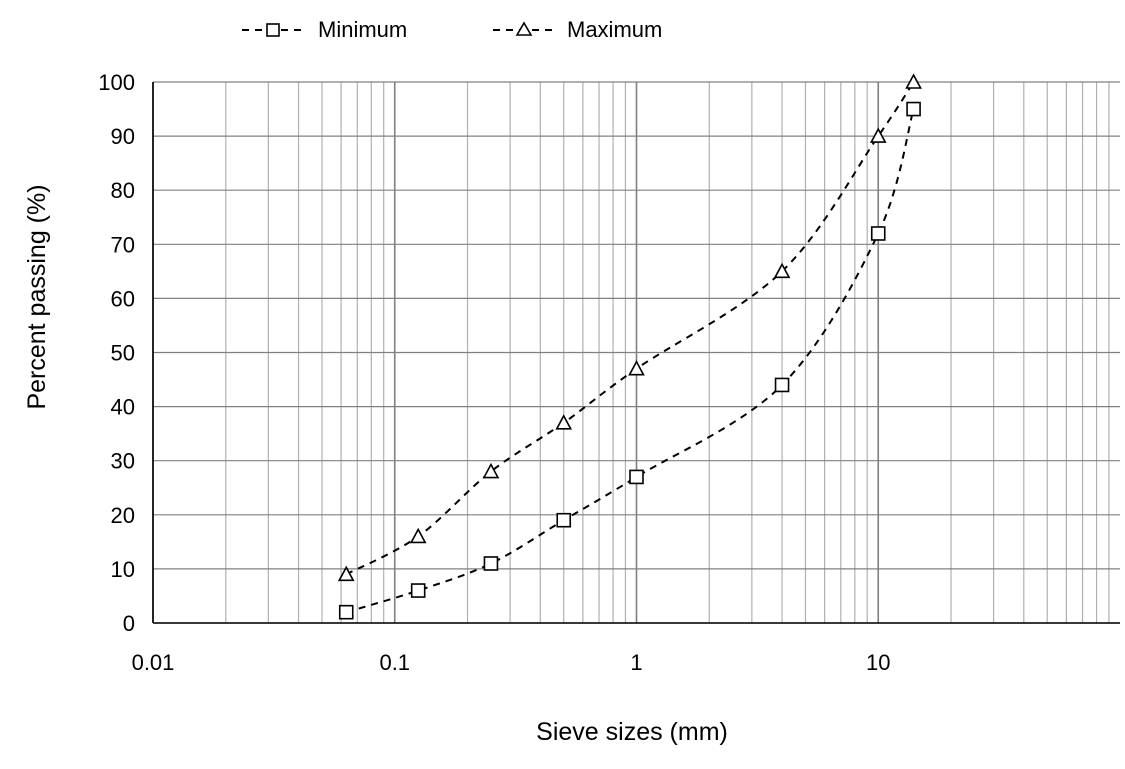 The image size is (1125, 769). I want to click on y-tick-label: 70, so click(123, 244).